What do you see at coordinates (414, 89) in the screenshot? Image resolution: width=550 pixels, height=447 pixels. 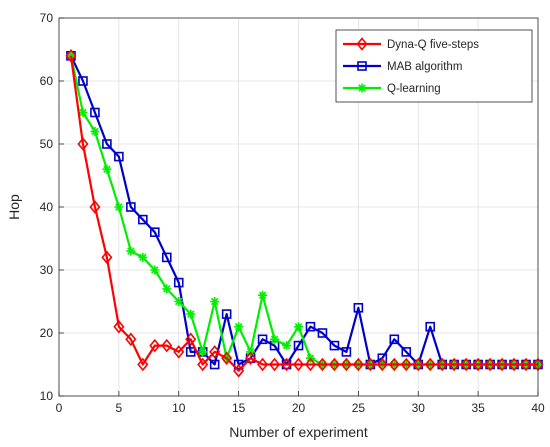 I see `legend-label: Q-learning` at bounding box center [414, 89].